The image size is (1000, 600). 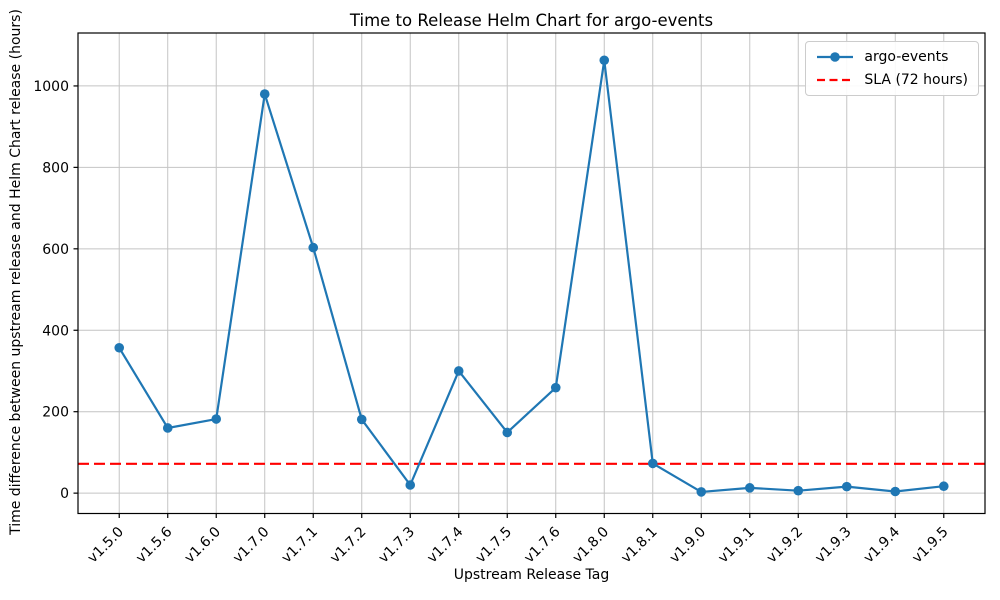 What do you see at coordinates (55, 331) in the screenshot?
I see `y-tick-label: 400` at bounding box center [55, 331].